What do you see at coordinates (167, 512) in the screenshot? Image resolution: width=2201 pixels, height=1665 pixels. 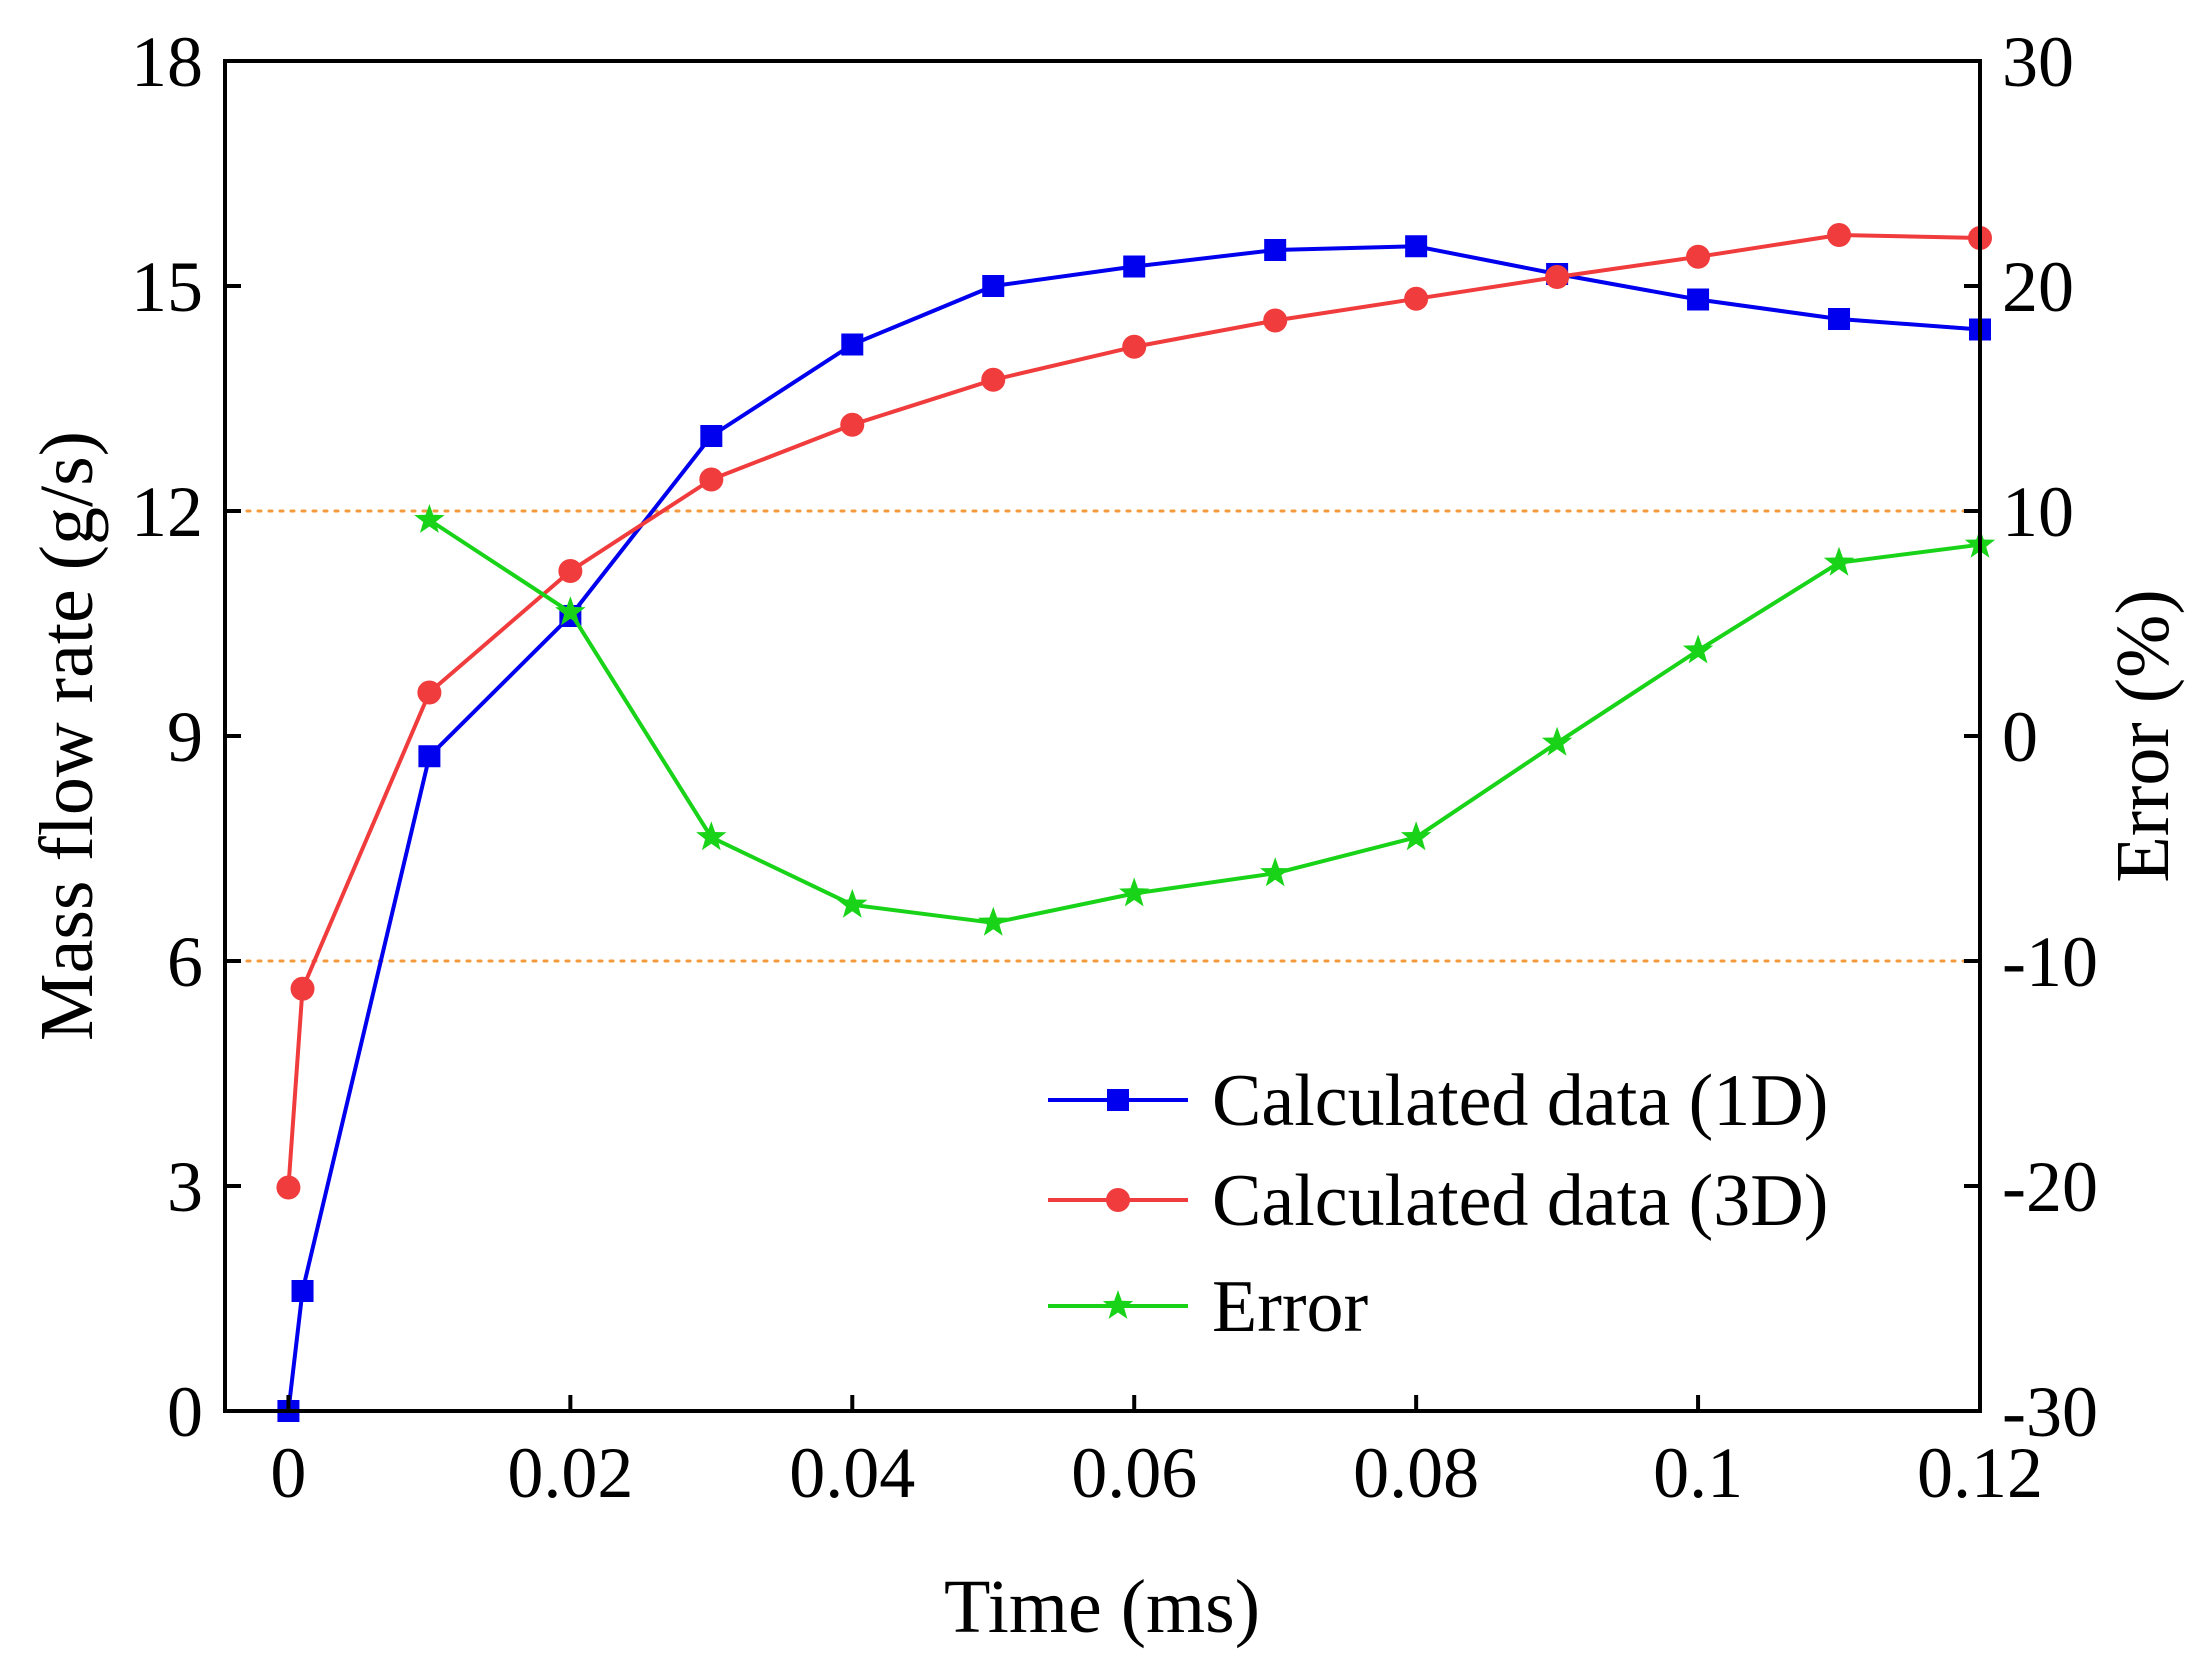 I see `y-tick-label-4: 12` at bounding box center [167, 512].